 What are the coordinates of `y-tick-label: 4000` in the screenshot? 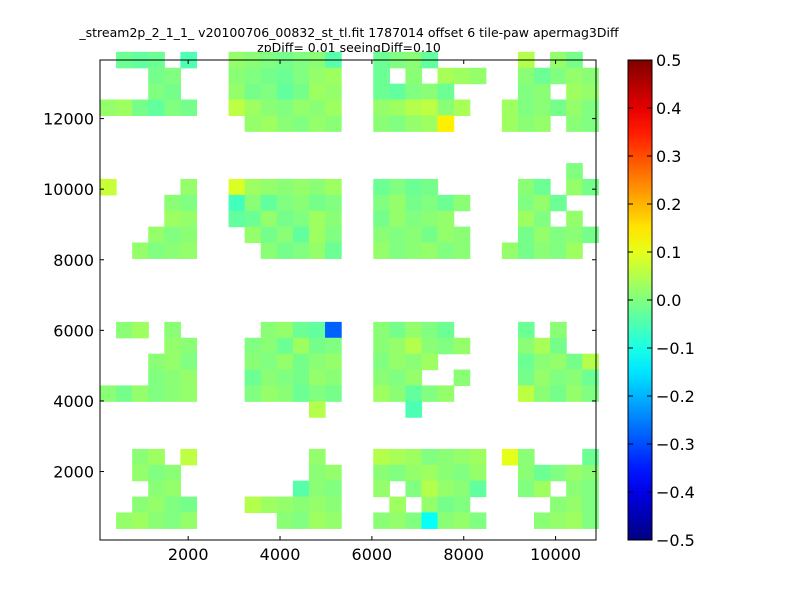 It's located at (73, 401).